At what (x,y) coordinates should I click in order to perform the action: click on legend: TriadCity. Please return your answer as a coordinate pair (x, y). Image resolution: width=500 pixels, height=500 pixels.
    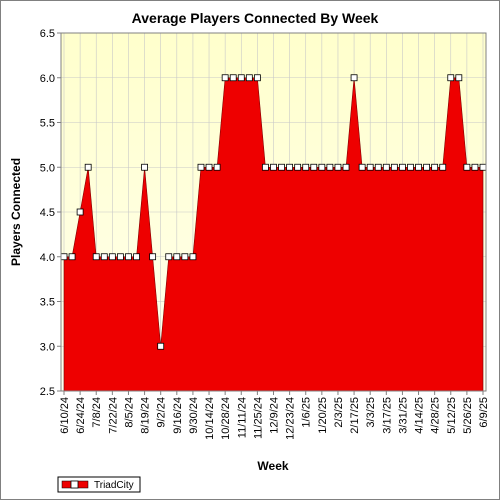
    Looking at the image, I should click on (99, 484).